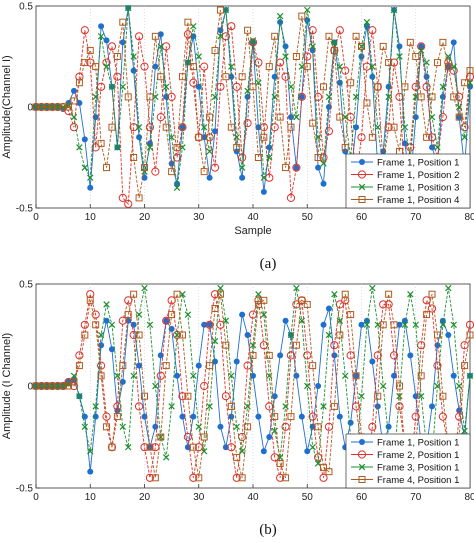 The image size is (474, 543). What do you see at coordinates (418, 187) in the screenshot?
I see `legend-label: Frame 1, Position 3` at bounding box center [418, 187].